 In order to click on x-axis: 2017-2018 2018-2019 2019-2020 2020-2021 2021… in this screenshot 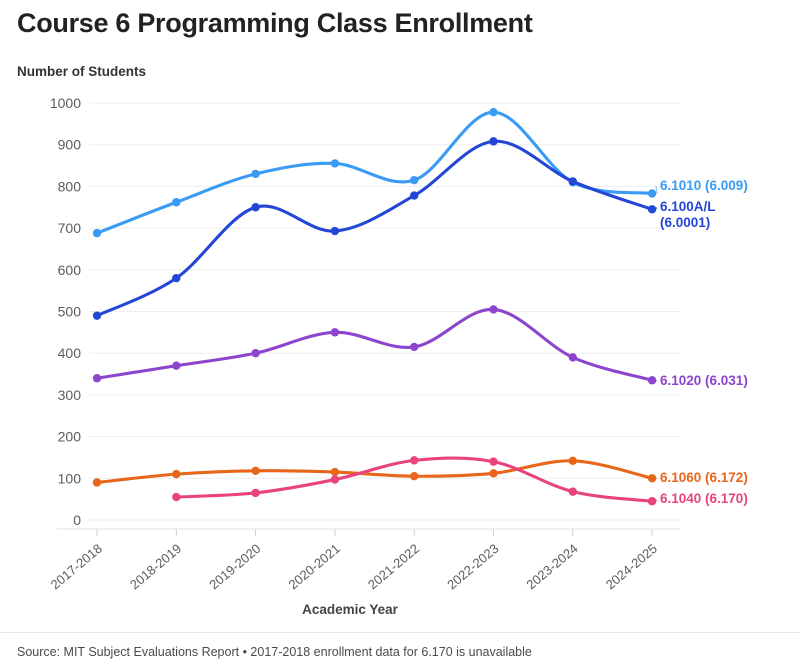, I will do `click(364, 560)`.